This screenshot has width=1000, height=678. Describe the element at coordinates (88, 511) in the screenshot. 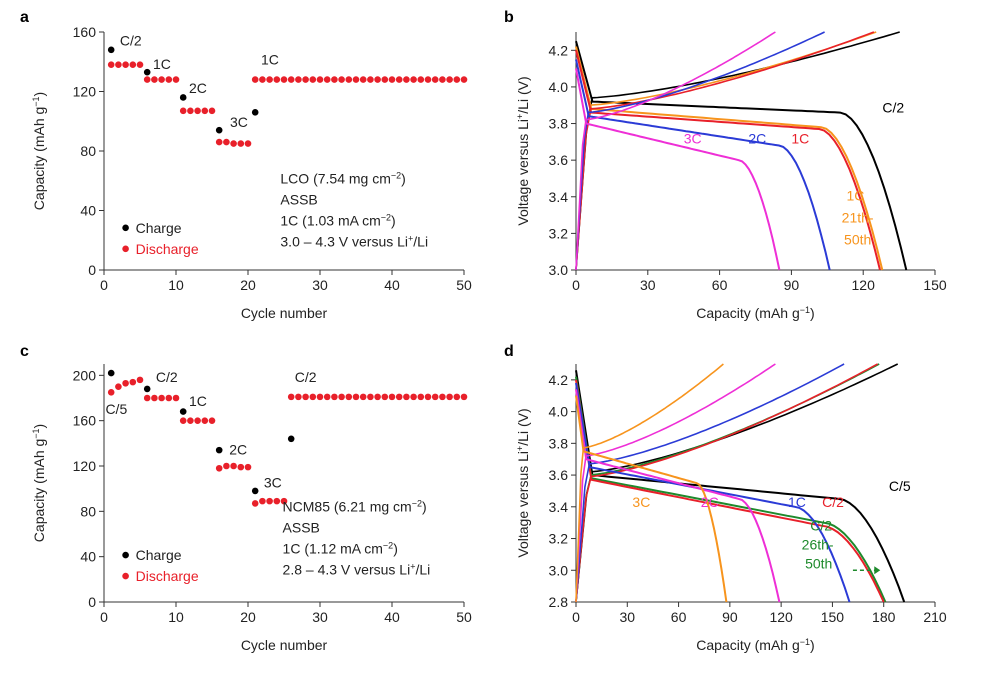

I see `y-tick-label: 80` at that location.